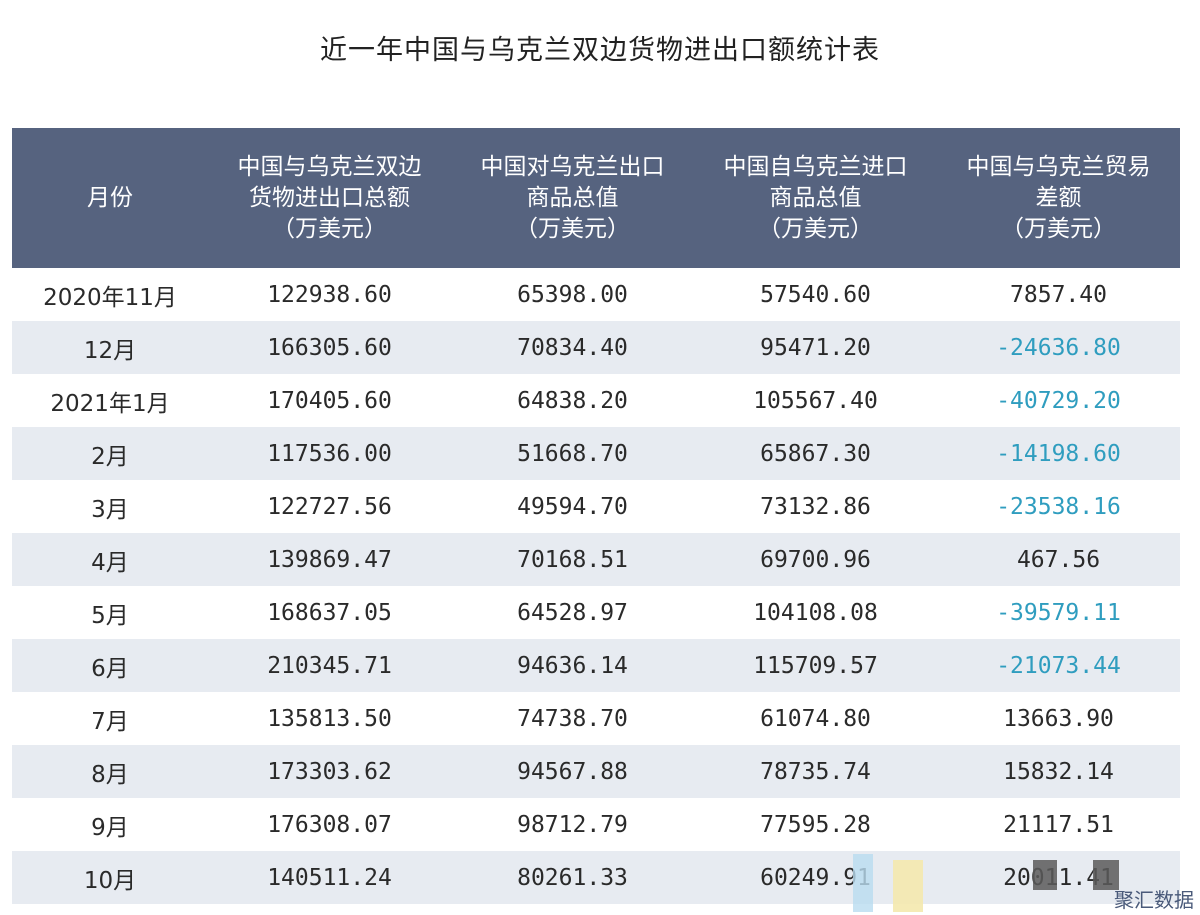 This screenshot has width=1200, height=915. Describe the element at coordinates (572, 347) in the screenshot. I see `cell-export: 70834.40` at that location.